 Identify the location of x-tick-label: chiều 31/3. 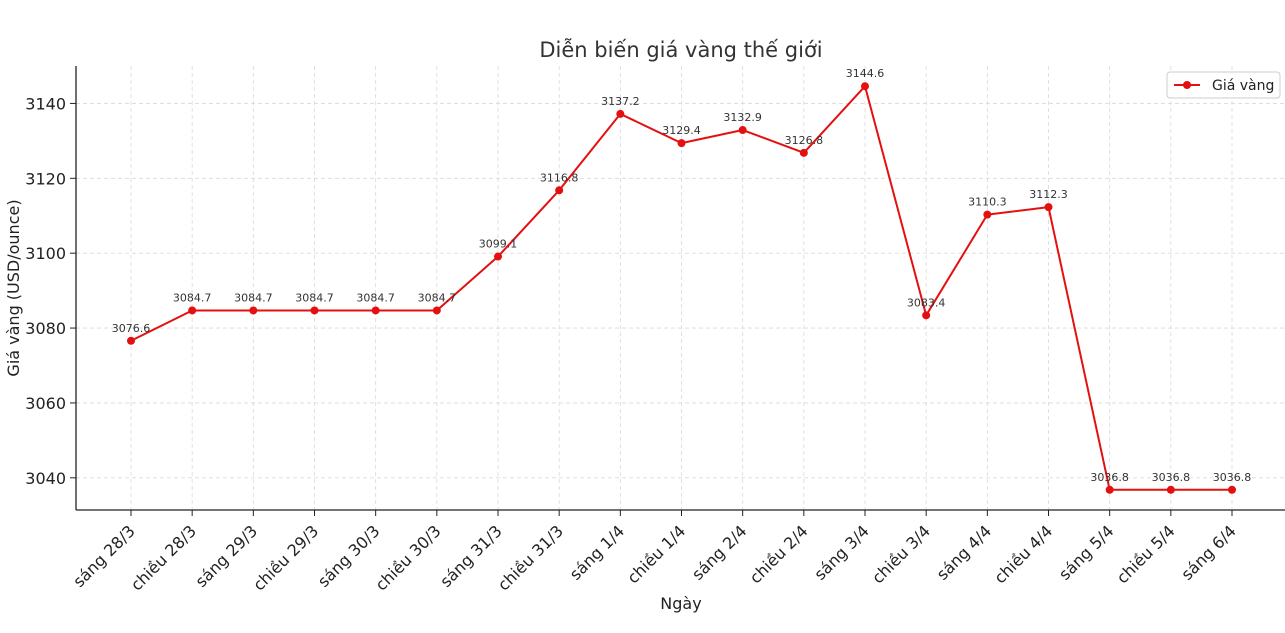
(530, 557).